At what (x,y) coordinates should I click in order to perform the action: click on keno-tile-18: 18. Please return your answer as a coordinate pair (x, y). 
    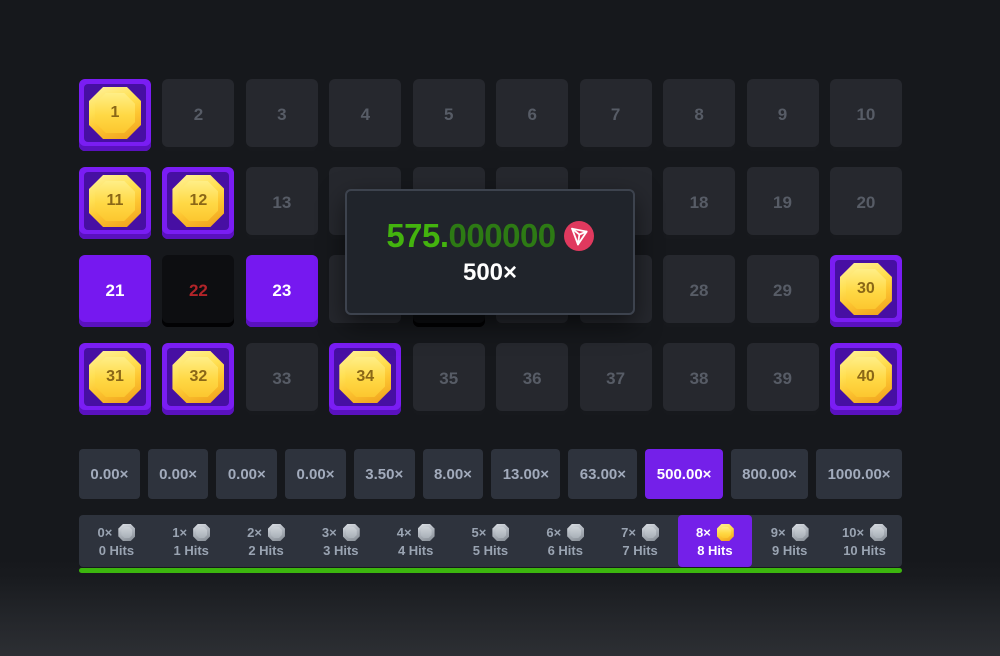
    Looking at the image, I should click on (699, 203).